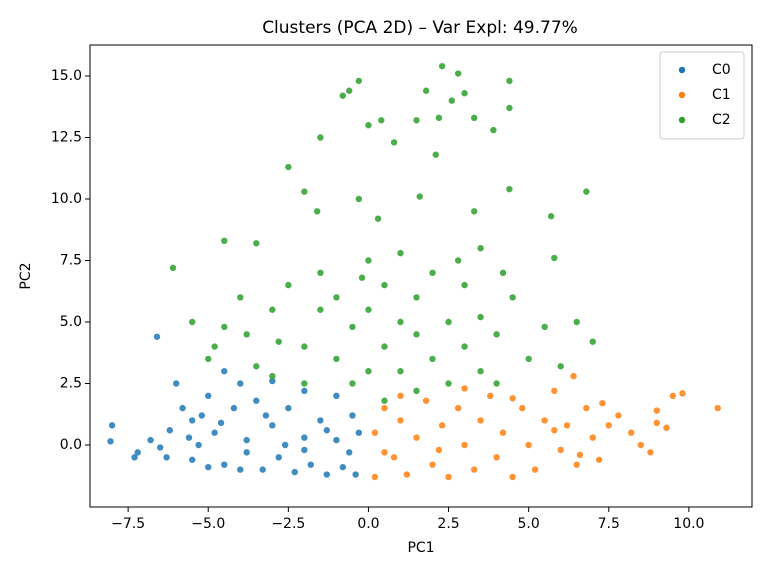 Image resolution: width=768 pixels, height=580 pixels. I want to click on x-tick-label: 0.0, so click(368, 524).